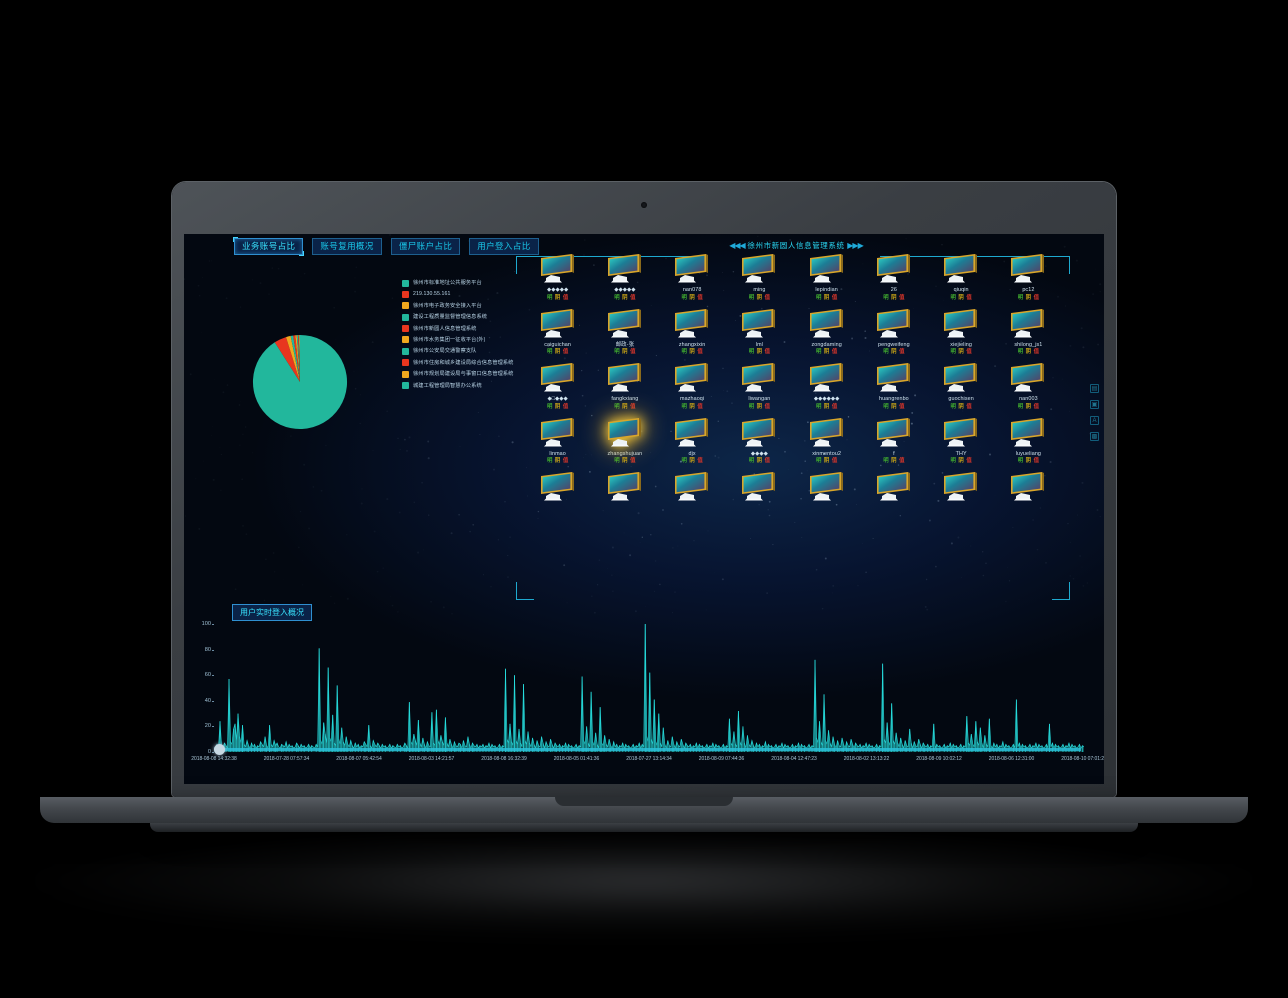  Describe the element at coordinates (826, 385) in the screenshot. I see `machine-cell: ◆◆◆◆◆◆ 明阴值` at that location.